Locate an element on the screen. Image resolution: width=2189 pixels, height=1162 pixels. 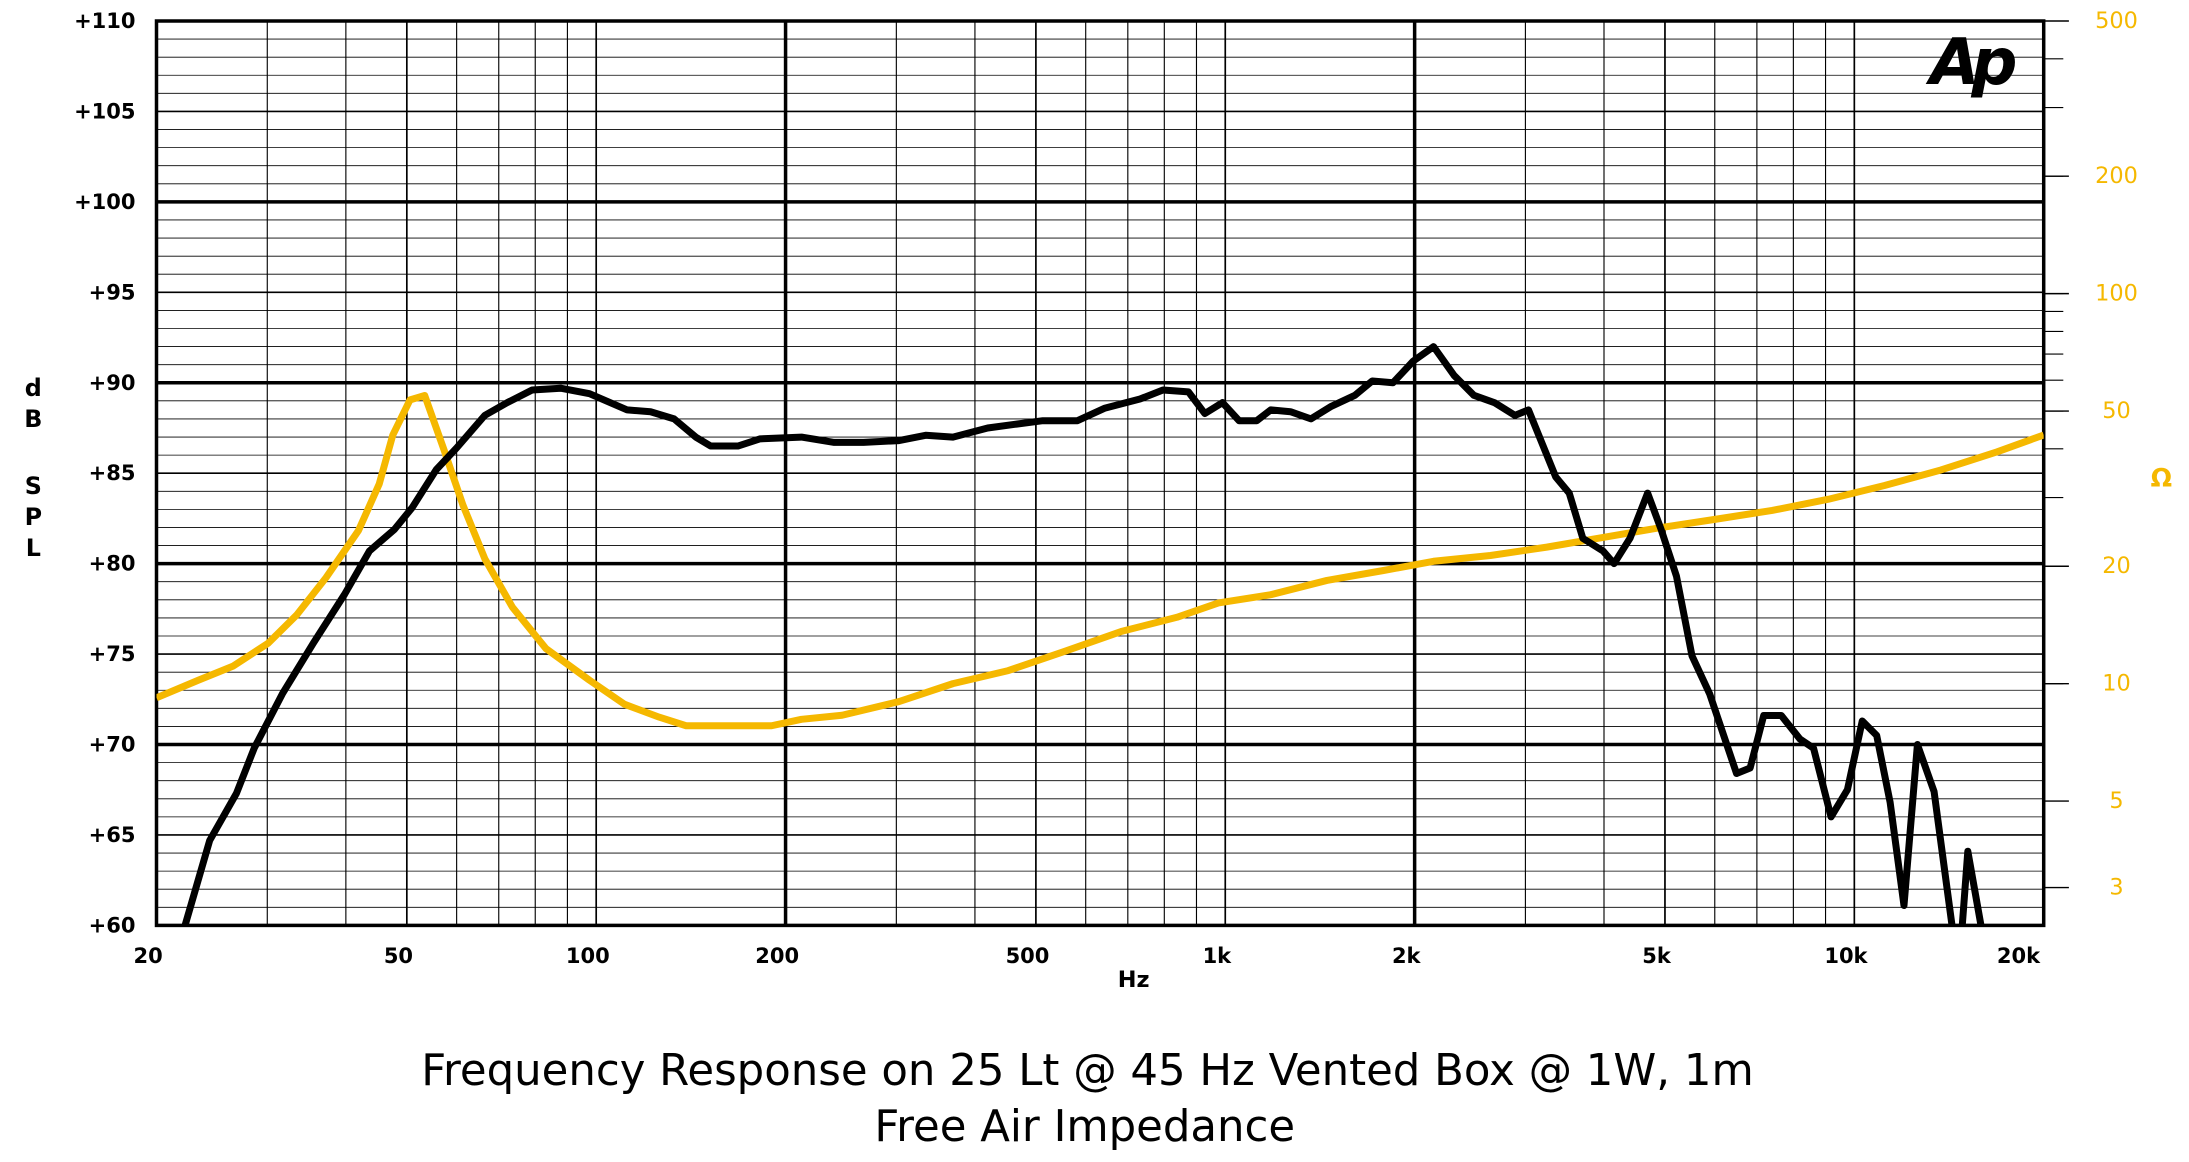
y2-tick-label: 100 is located at coordinates (2116, 294).